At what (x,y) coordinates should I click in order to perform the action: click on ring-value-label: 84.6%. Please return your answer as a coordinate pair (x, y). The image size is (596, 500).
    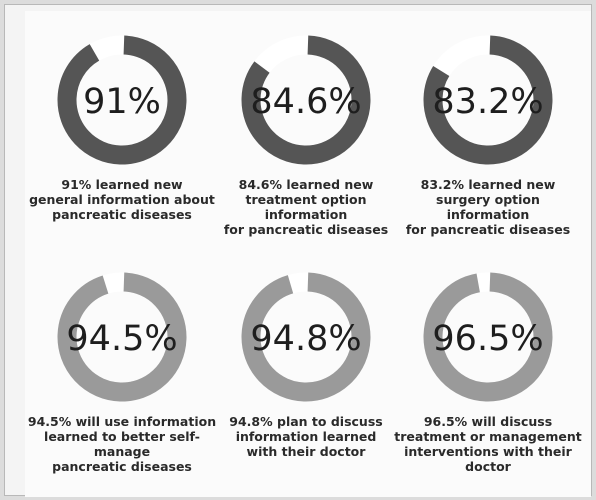
    Looking at the image, I should click on (305, 102).